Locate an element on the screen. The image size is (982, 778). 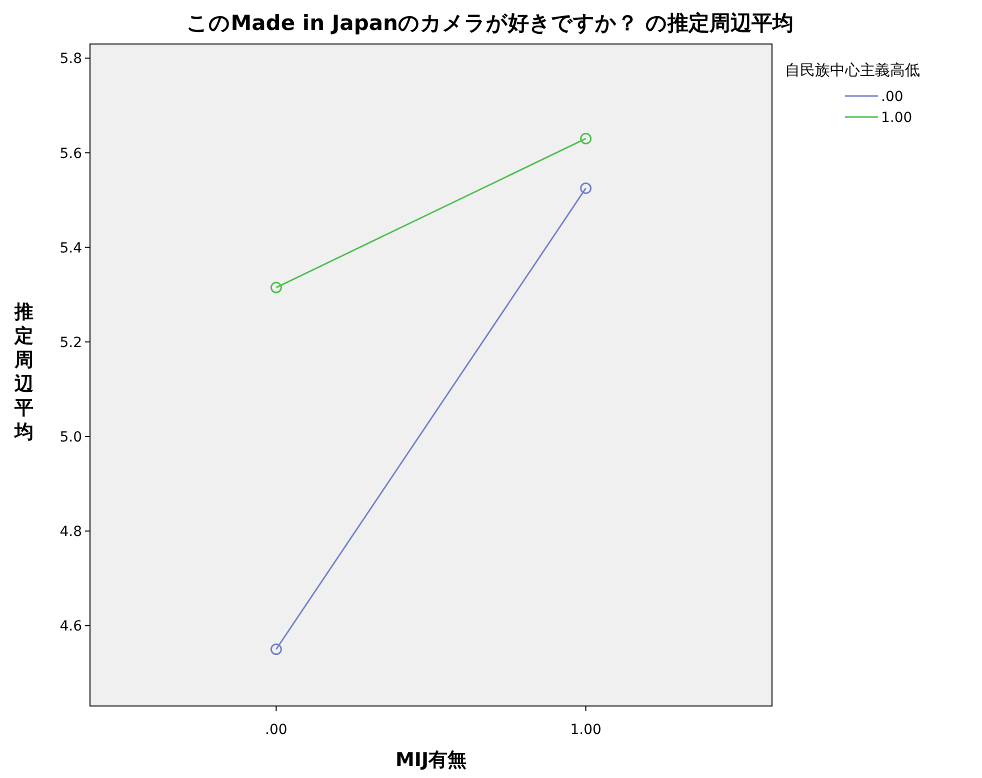
y-tick-label: 4.6 is located at coordinates (71, 626).